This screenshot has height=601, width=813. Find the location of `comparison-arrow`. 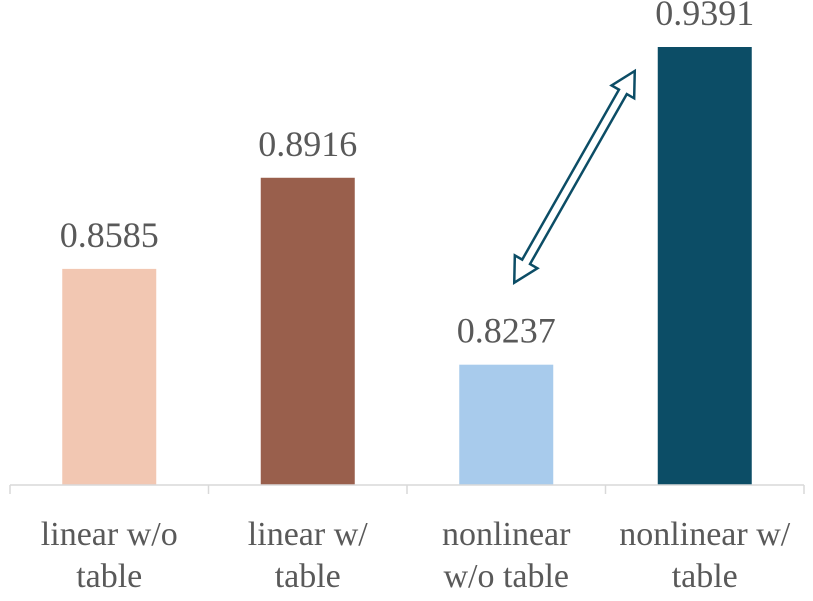

comparison-arrow is located at coordinates (574, 176).